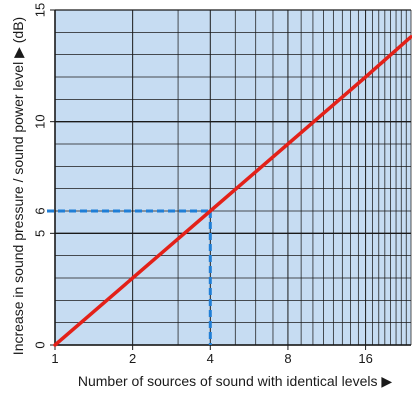 The width and height of the screenshot is (412, 394). I want to click on y-tick-labels: 0 5 10 15, so click(40, 176).